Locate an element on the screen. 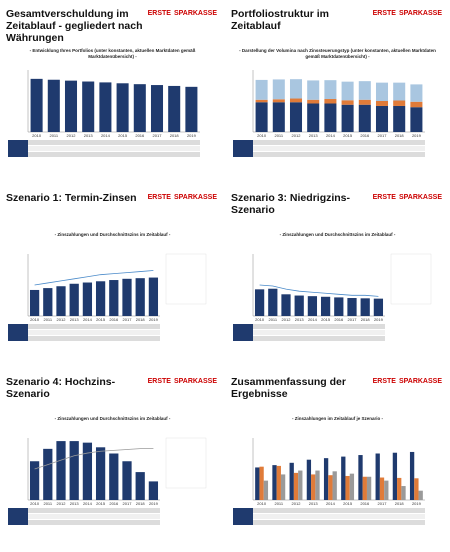 This screenshot has width=450, height=552. x-tick-label: 2016 is located at coordinates (114, 503).